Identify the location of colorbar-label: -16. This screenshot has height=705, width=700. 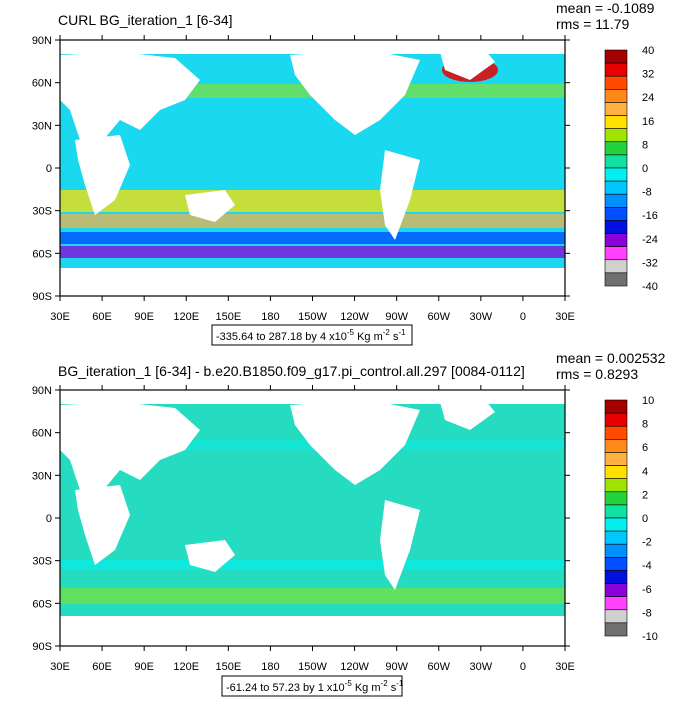
(650, 216).